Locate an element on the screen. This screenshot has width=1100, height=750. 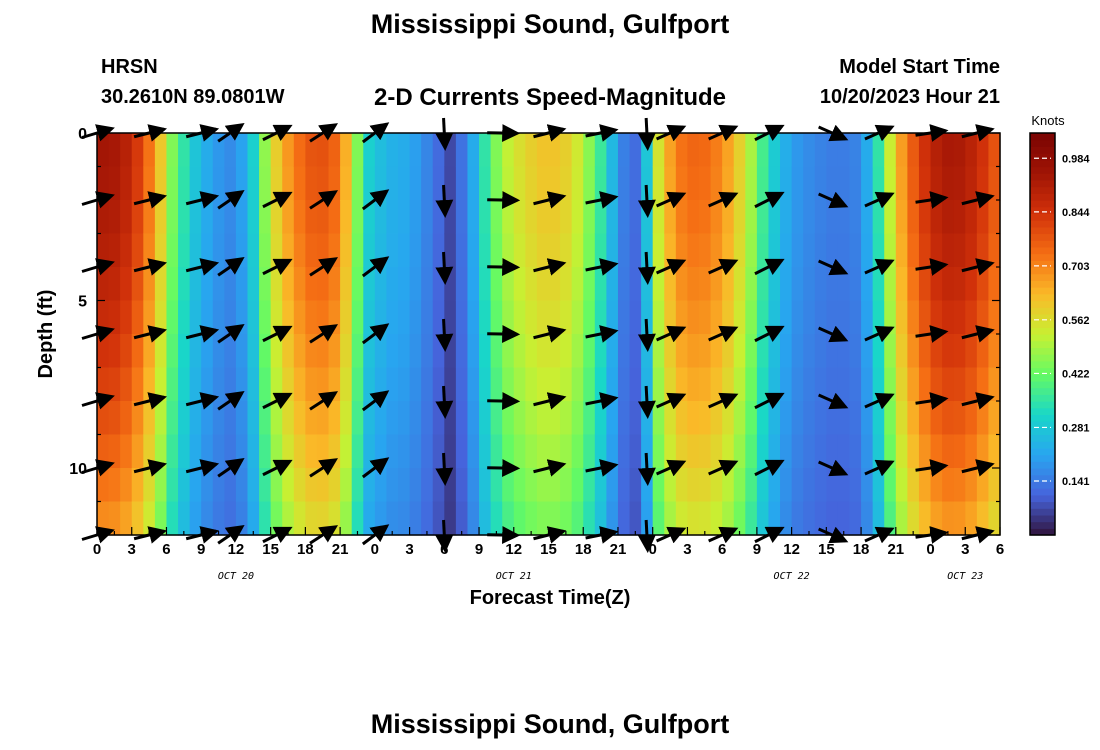
colorbar: 0.141 0.281 0.422 0.562 0.703 0.844 0.984 is located at coordinates (1059, 334).